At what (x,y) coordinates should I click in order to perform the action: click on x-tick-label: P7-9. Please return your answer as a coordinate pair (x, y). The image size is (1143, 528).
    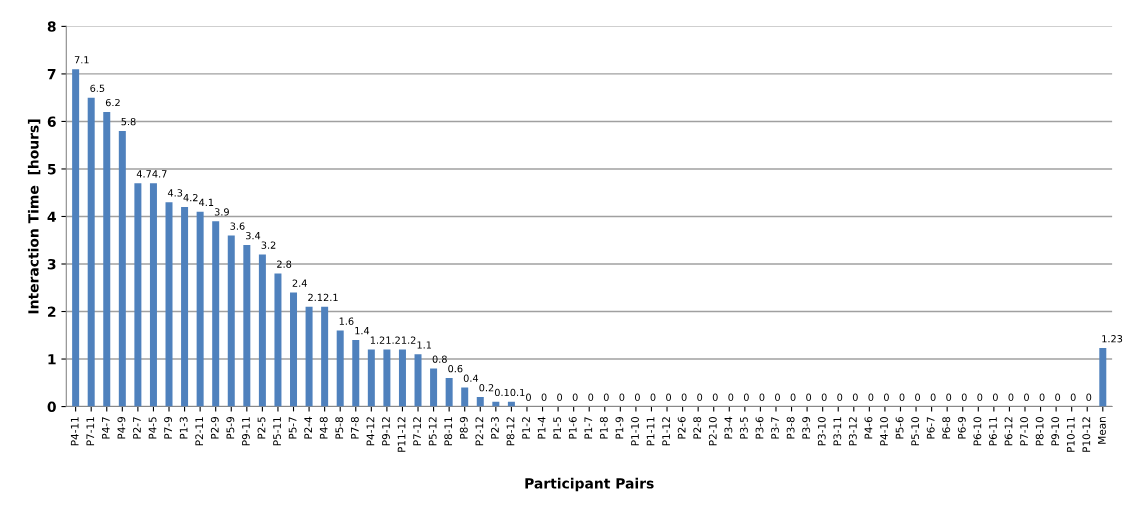
    Looking at the image, I should click on (168, 428).